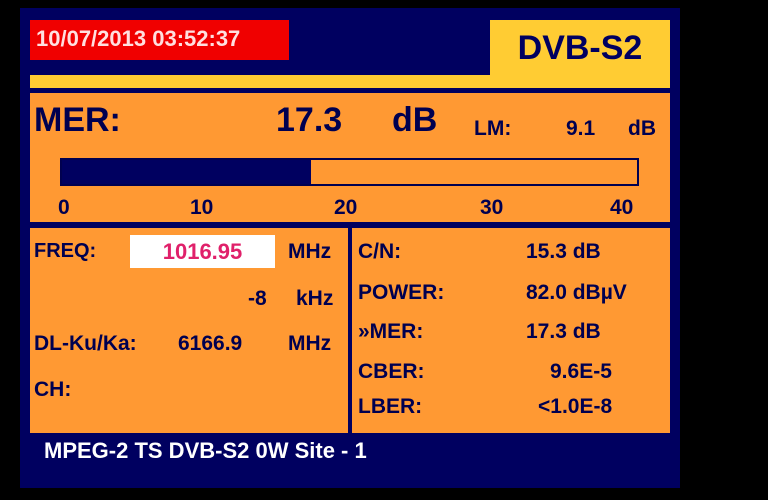 This screenshot has width=768, height=500. What do you see at coordinates (563, 331) in the screenshot?
I see `mer2-value: 17.3 dB` at bounding box center [563, 331].